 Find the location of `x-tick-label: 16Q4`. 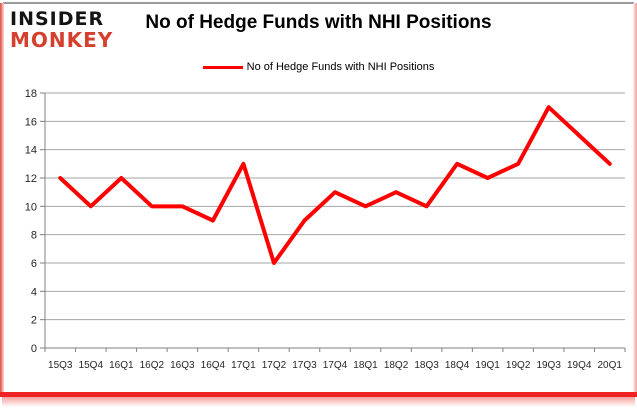

x-tick-label: 16Q4 is located at coordinates (213, 365).